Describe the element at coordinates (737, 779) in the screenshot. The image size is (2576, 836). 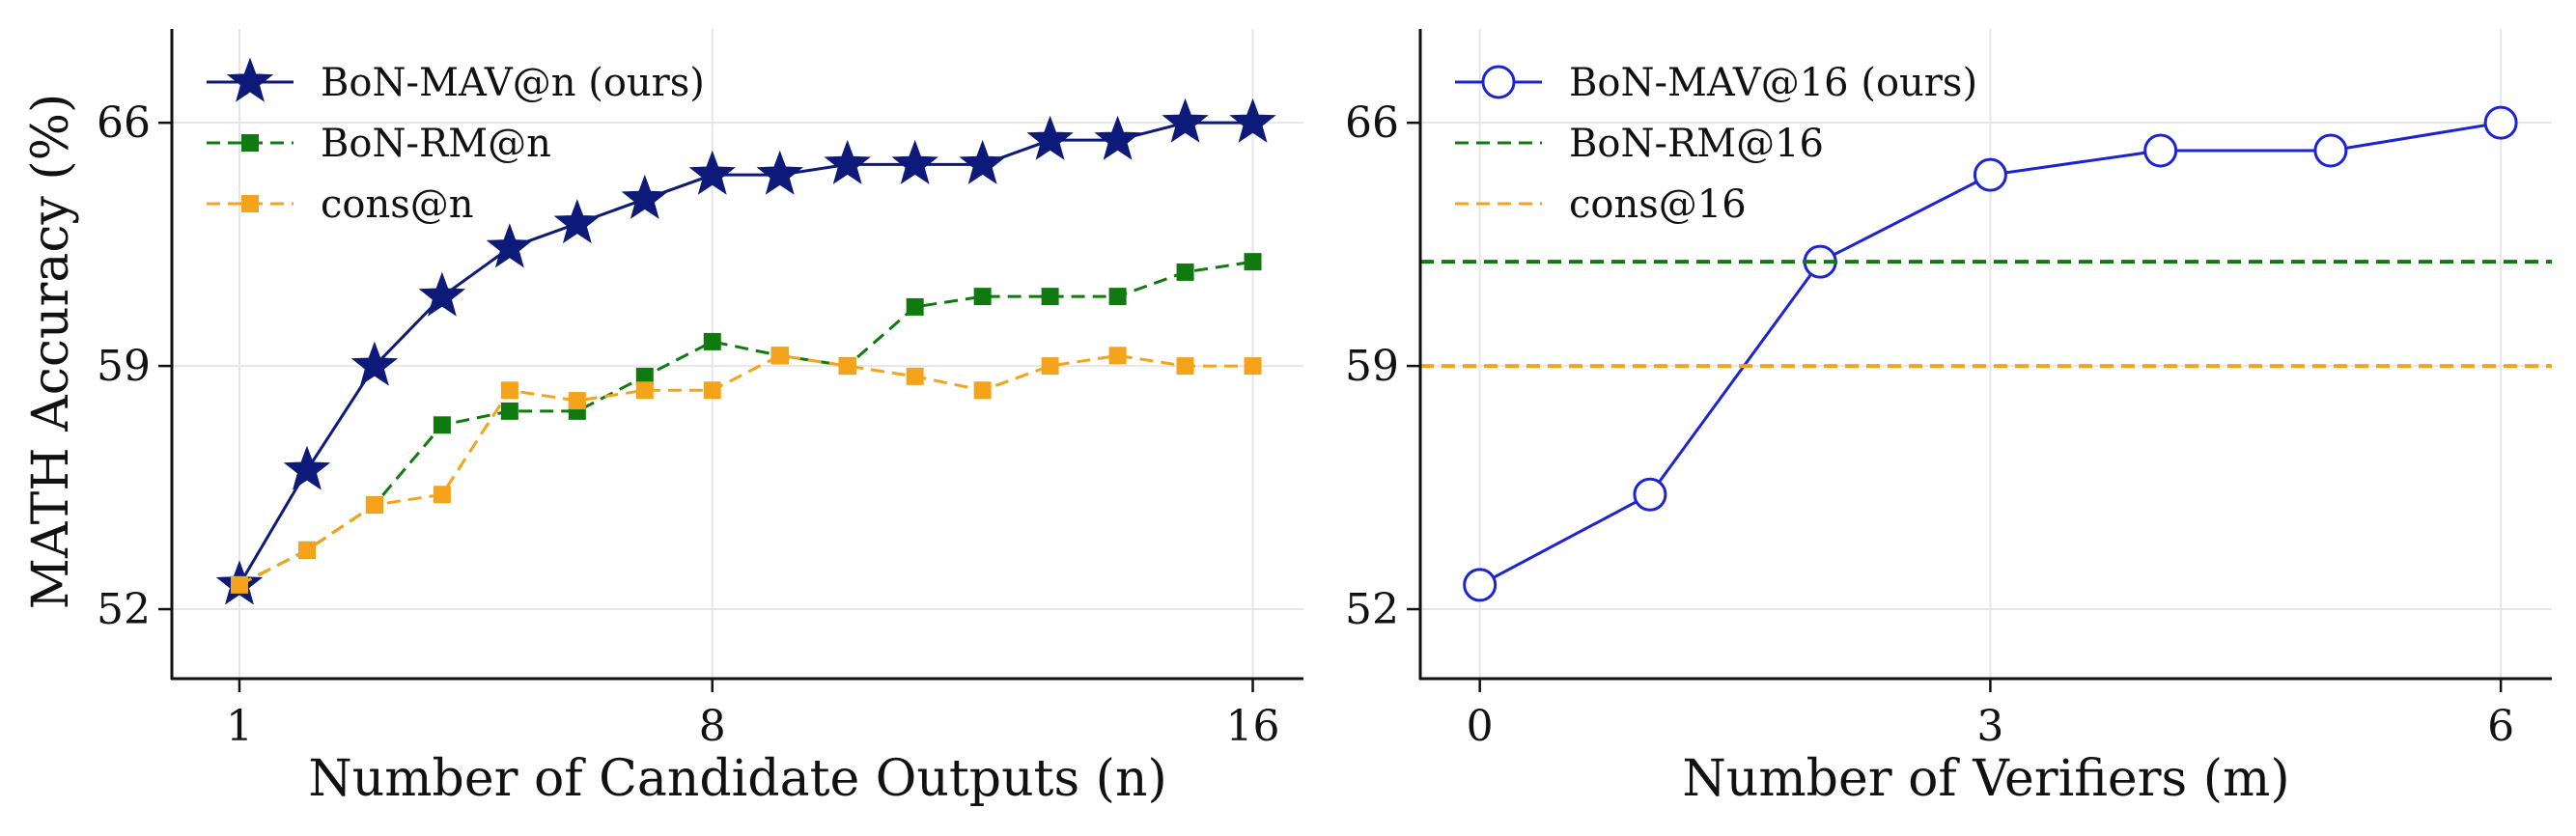
I see `x-axis-label: Number of Candidate Outputs (n)` at that location.